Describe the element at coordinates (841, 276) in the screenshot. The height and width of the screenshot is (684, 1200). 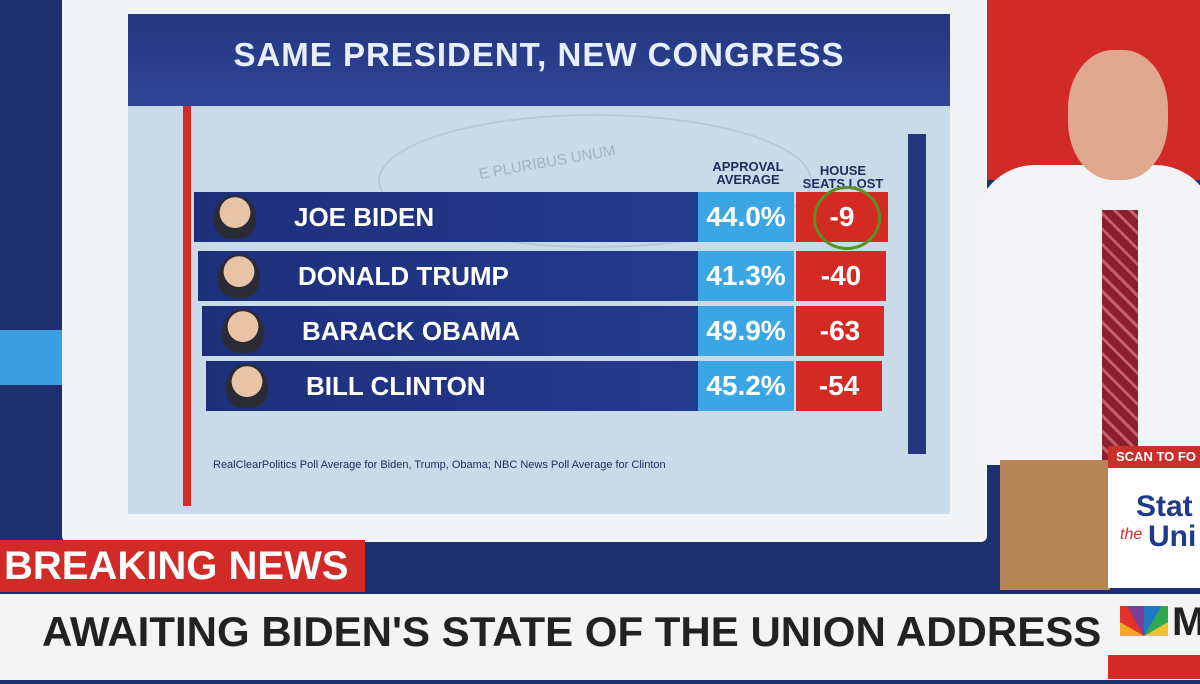
I see `seats-cell: -40` at that location.